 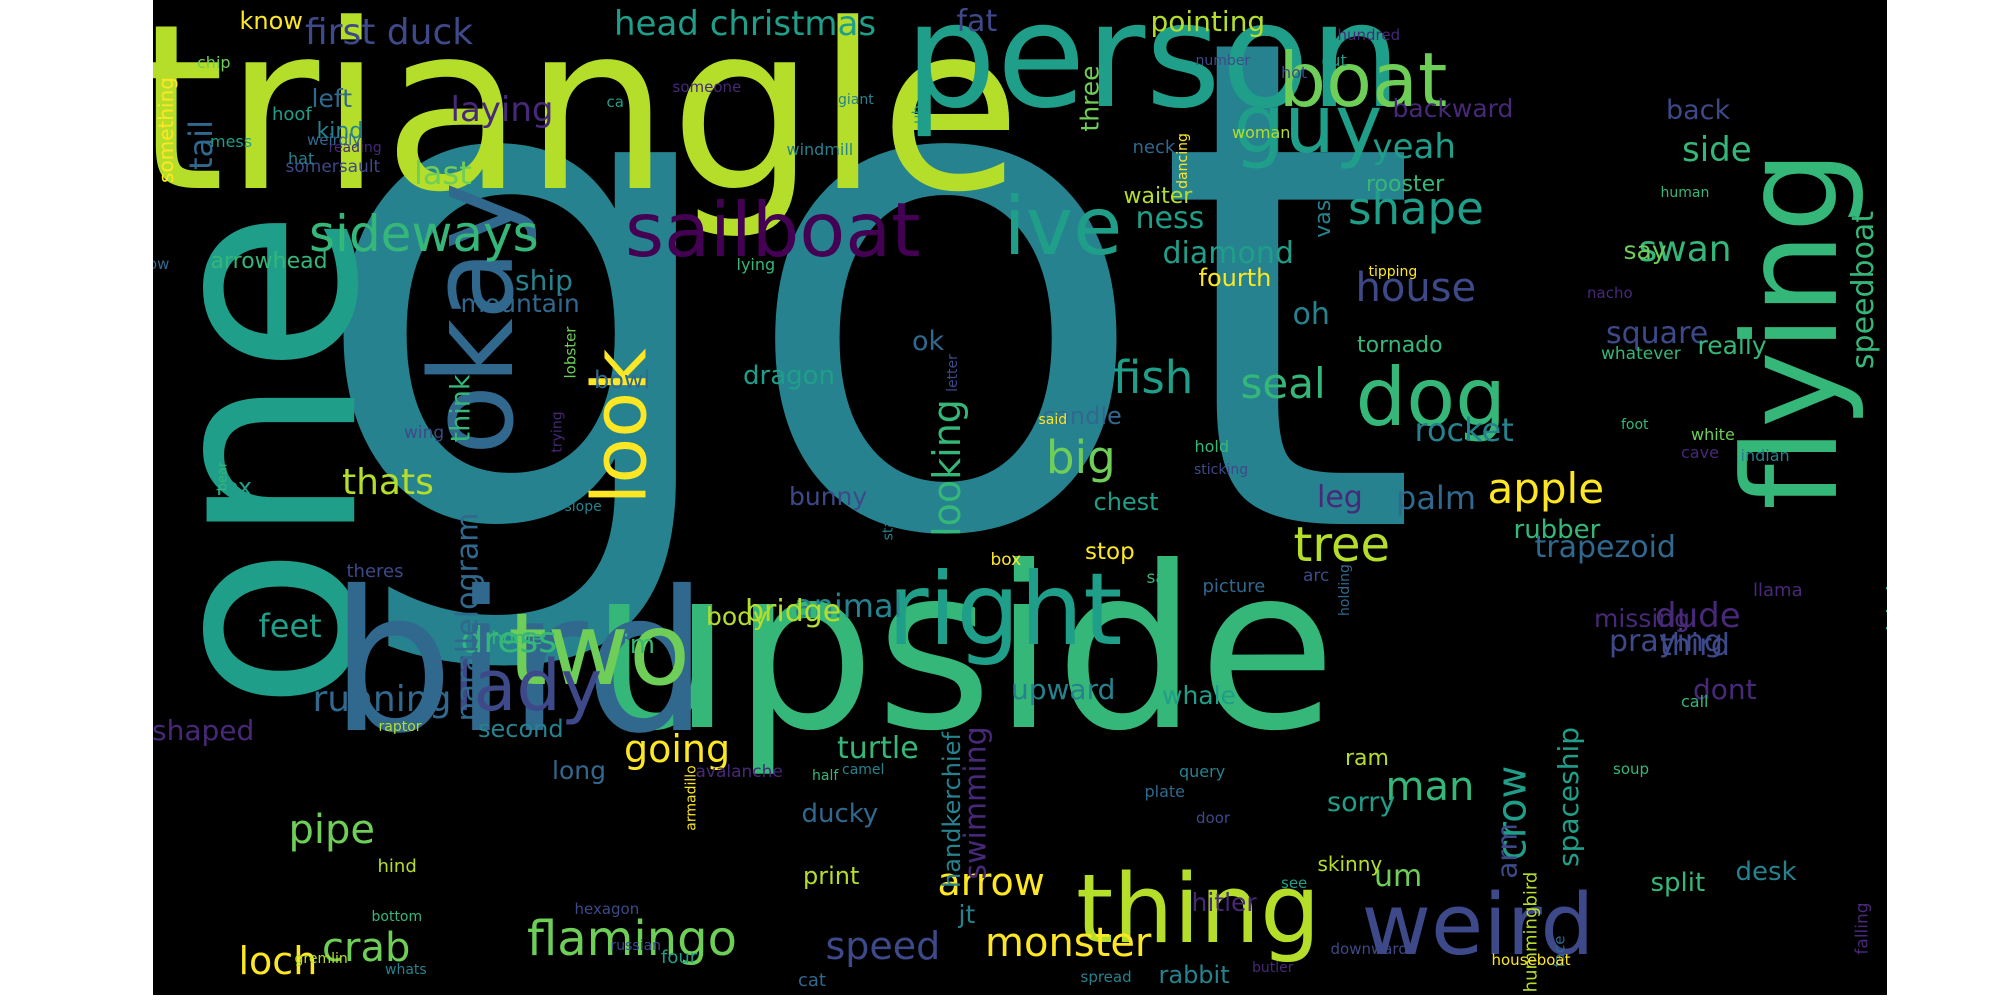 What do you see at coordinates (1530, 932) in the screenshot?
I see `word-hummingbird: hummingbird` at bounding box center [1530, 932].